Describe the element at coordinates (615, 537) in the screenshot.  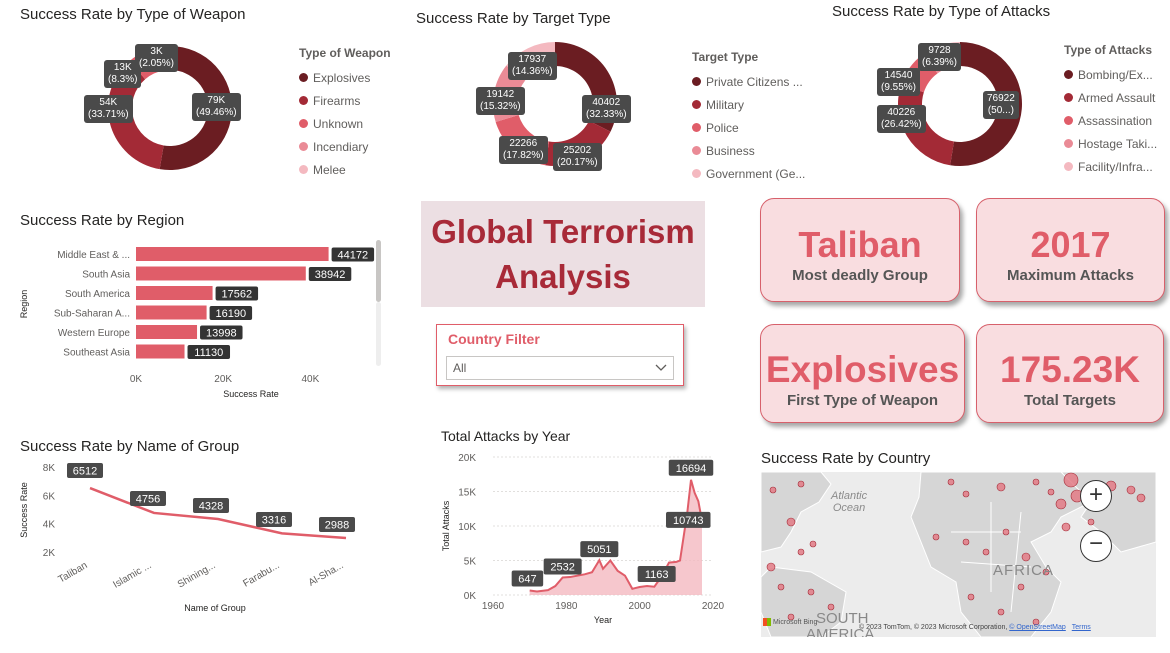
I see `year-area` at that location.